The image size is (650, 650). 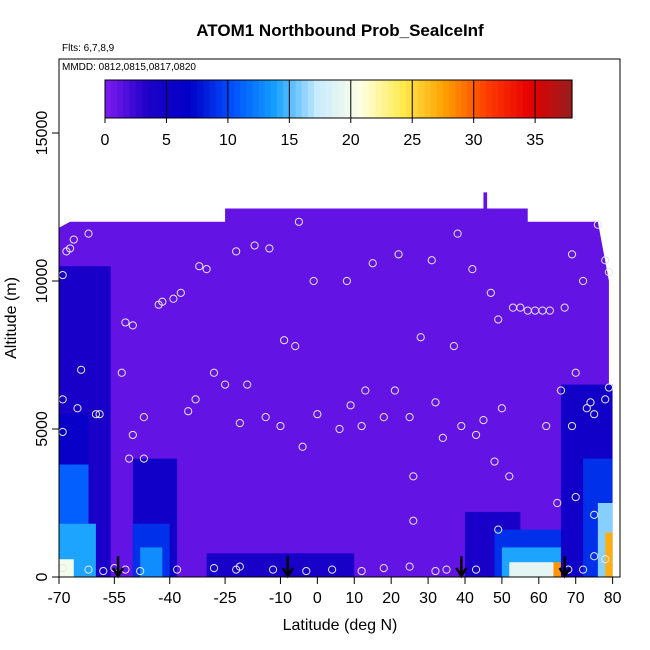 I want to click on x-tick-label: 80, so click(x=613, y=598).